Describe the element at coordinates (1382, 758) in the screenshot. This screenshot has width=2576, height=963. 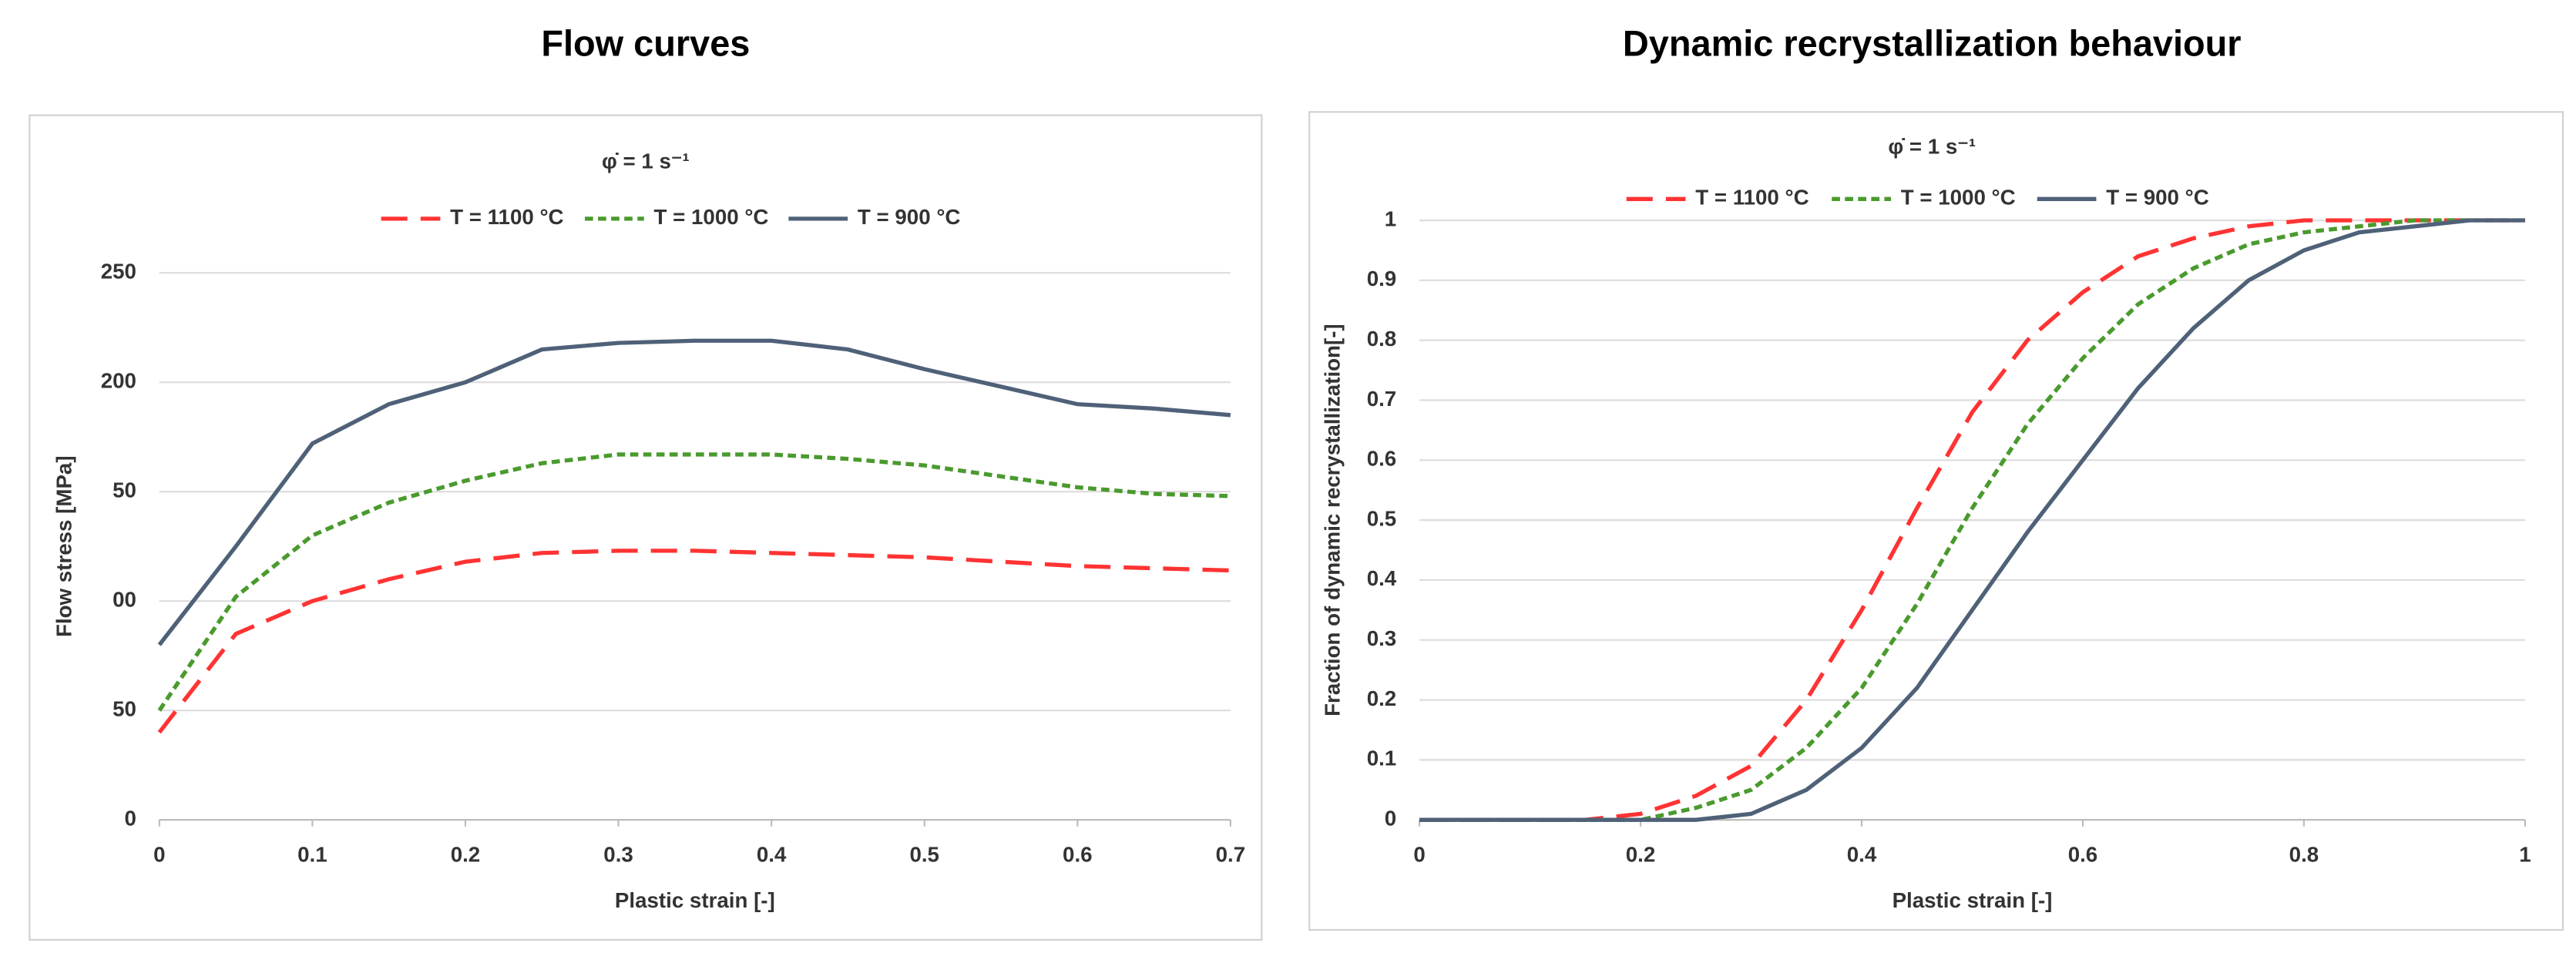
I see `y-tick-label: 0.1` at that location.